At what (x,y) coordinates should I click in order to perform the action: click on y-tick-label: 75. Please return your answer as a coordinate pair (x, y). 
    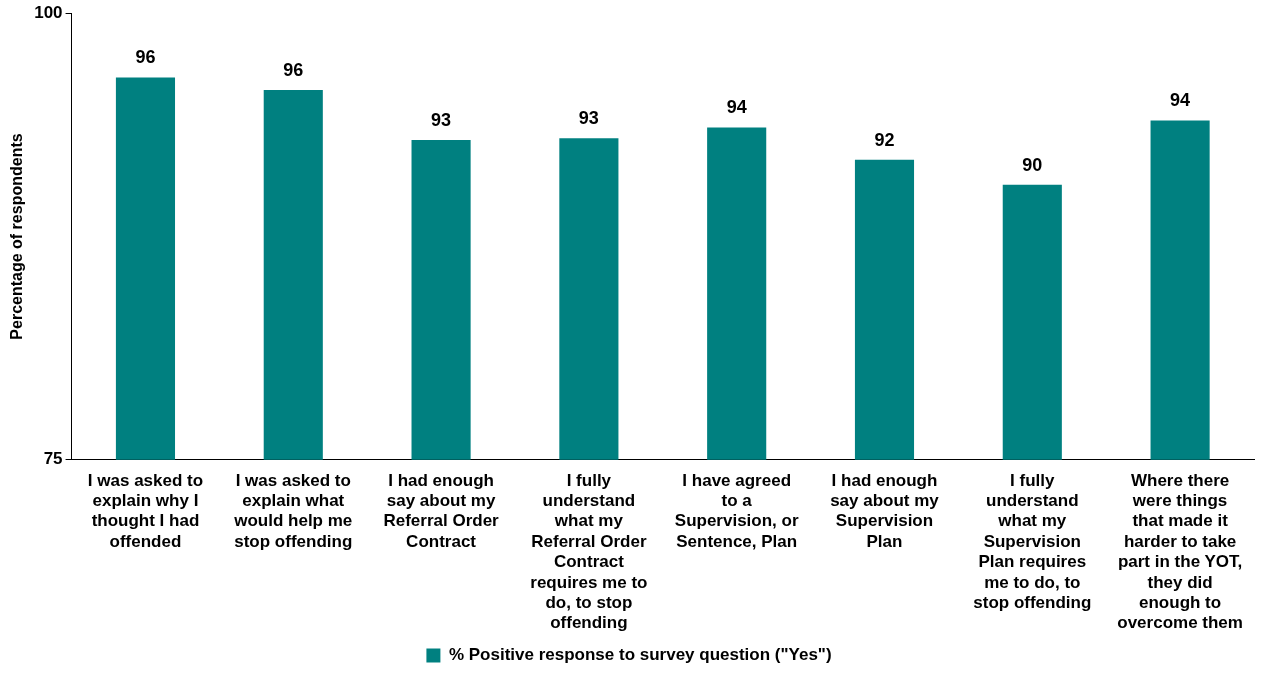
    Looking at the image, I should click on (53, 459).